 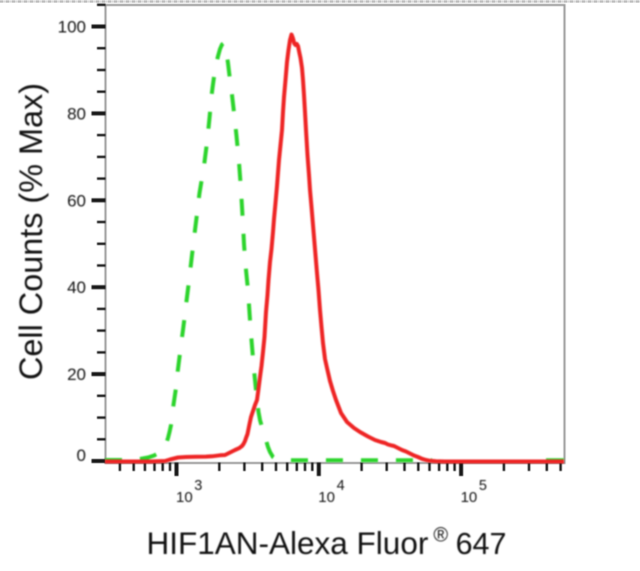 I want to click on svg-text: 4, so click(x=341, y=486).